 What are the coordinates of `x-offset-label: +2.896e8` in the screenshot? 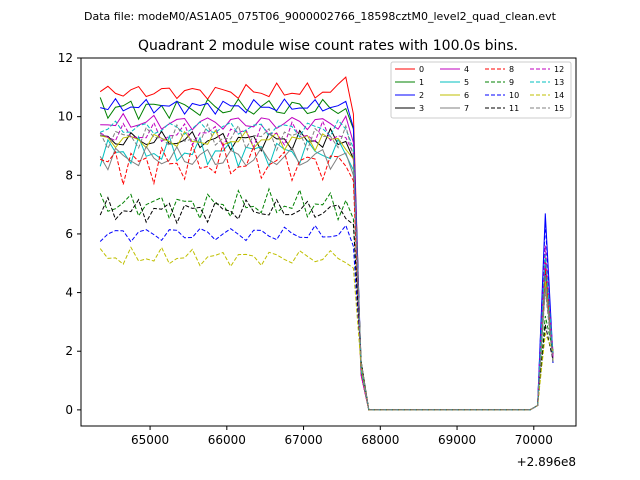 It's located at (546, 462).